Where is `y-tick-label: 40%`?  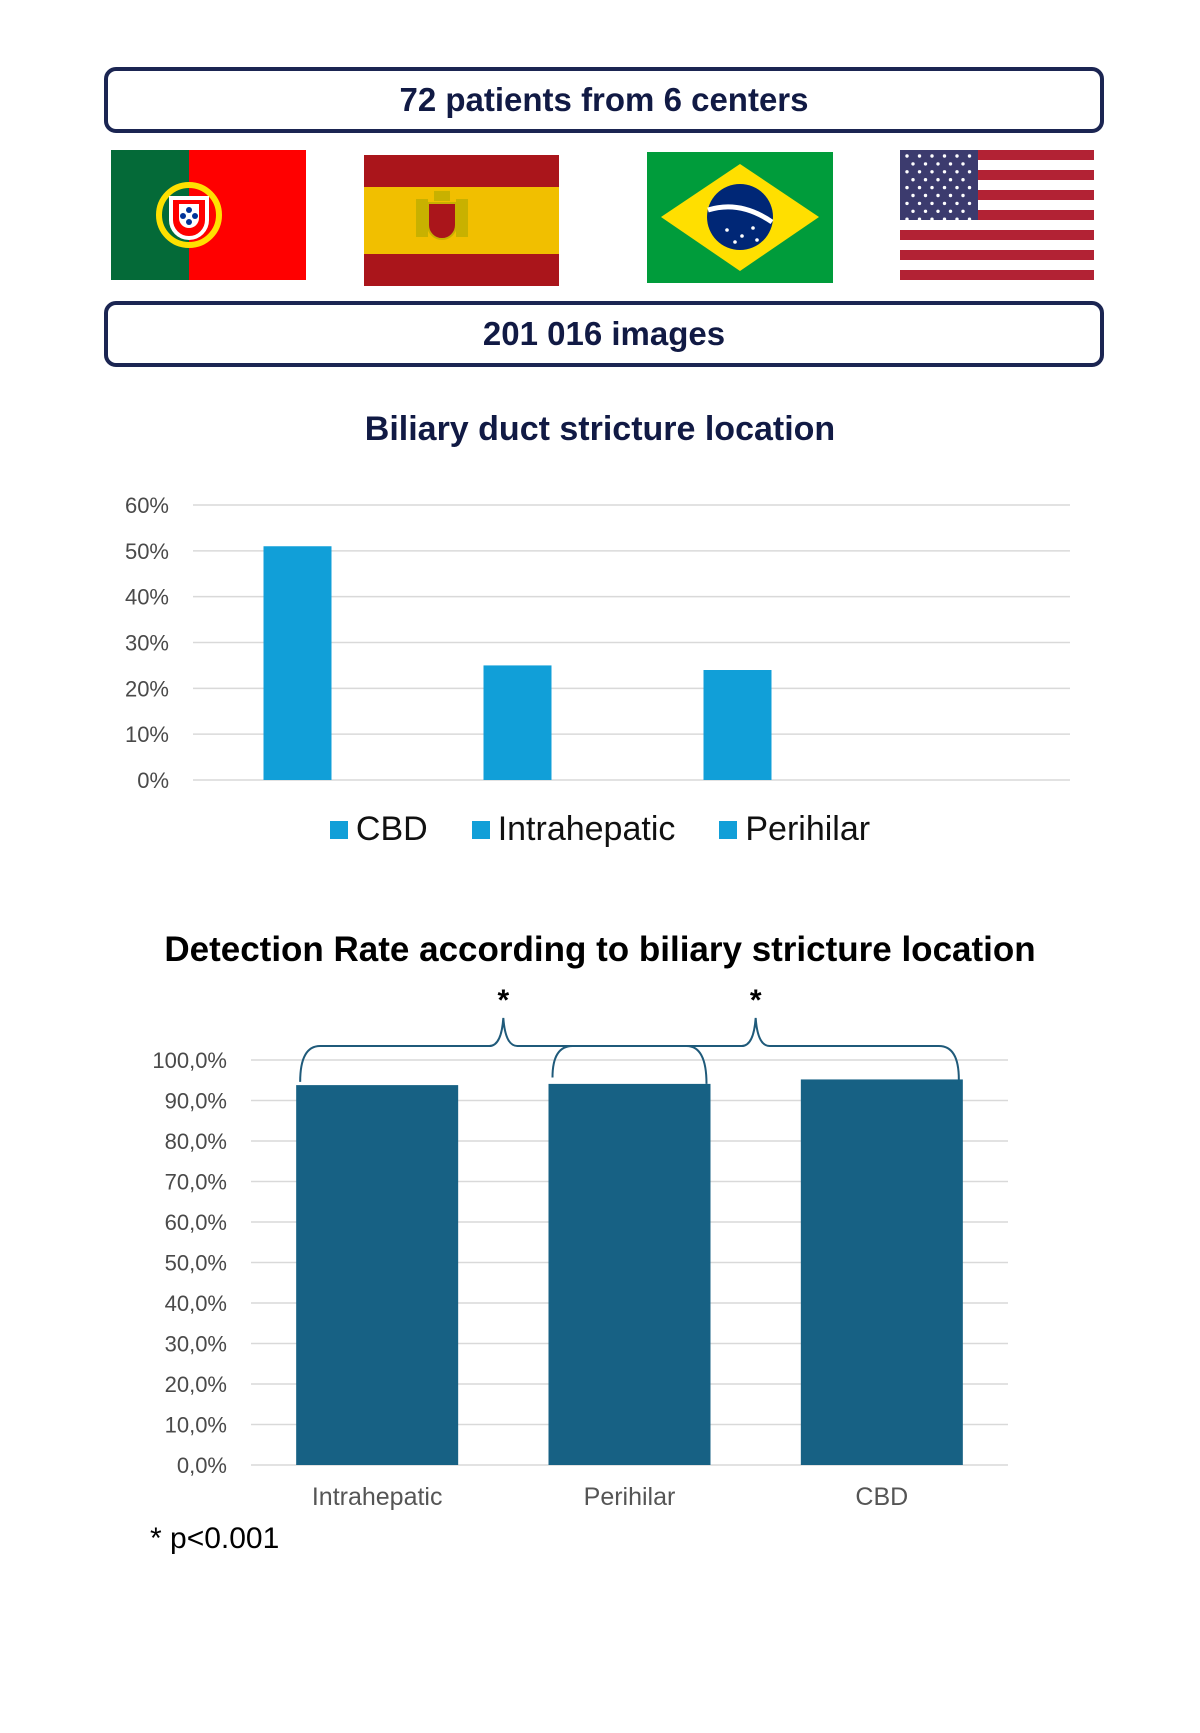
y-tick-label: 40% is located at coordinates (147, 597).